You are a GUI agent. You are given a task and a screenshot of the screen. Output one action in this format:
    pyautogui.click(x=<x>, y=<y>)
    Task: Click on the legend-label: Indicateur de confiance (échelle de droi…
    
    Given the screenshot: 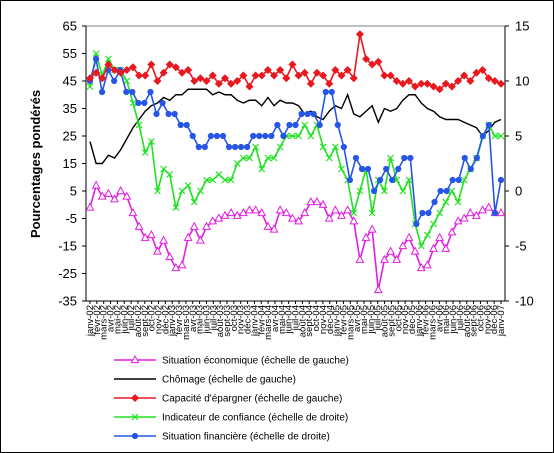 What is the action you would take?
    pyautogui.click(x=255, y=418)
    